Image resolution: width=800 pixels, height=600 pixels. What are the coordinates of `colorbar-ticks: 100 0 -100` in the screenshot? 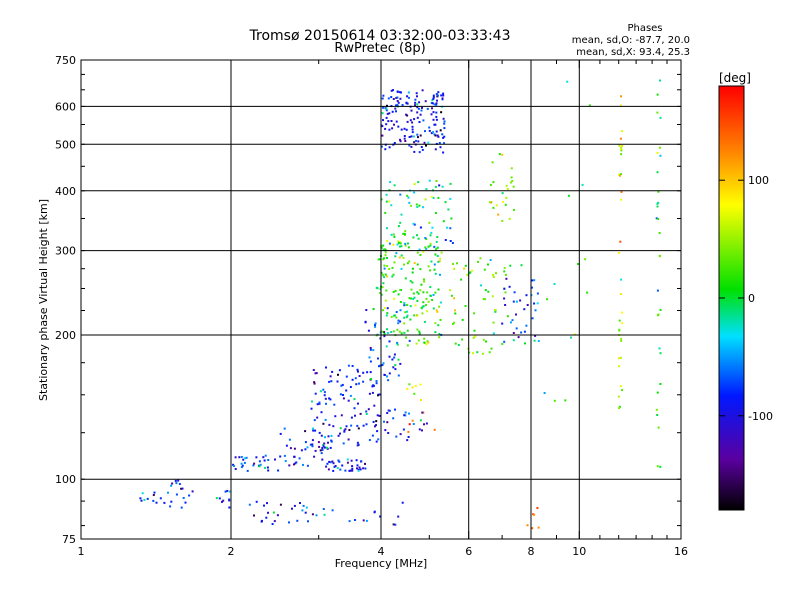 It's located at (746, 298).